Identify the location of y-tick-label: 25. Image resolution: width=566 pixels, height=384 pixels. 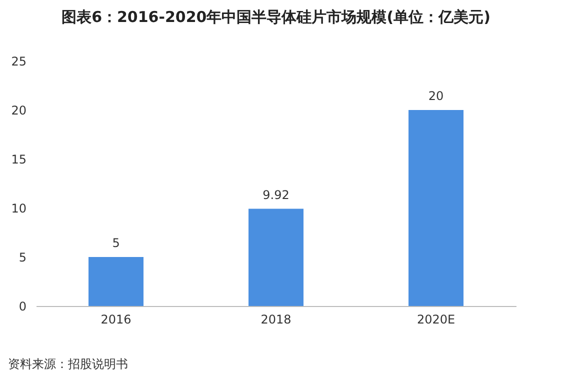
(18, 61).